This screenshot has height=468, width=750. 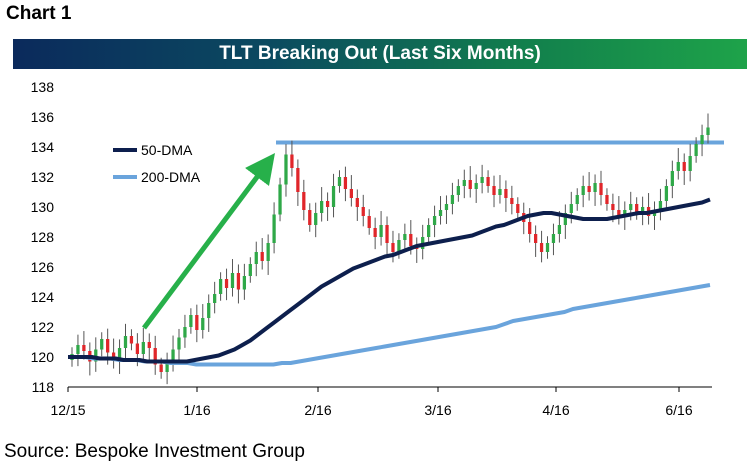 I want to click on trend-arrow, so click(x=208, y=241).